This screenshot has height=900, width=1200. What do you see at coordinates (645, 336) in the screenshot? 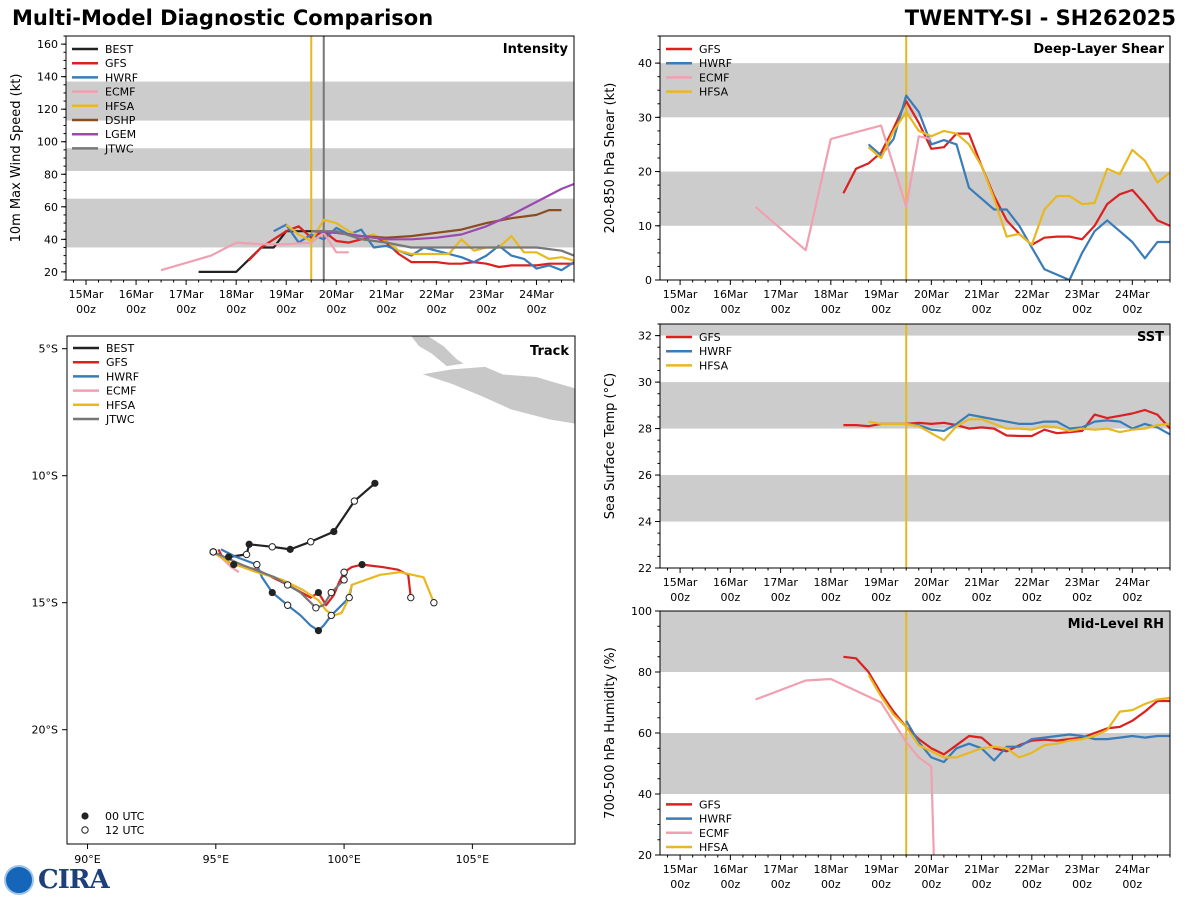
I see `y-tick-label: 32` at bounding box center [645, 336].